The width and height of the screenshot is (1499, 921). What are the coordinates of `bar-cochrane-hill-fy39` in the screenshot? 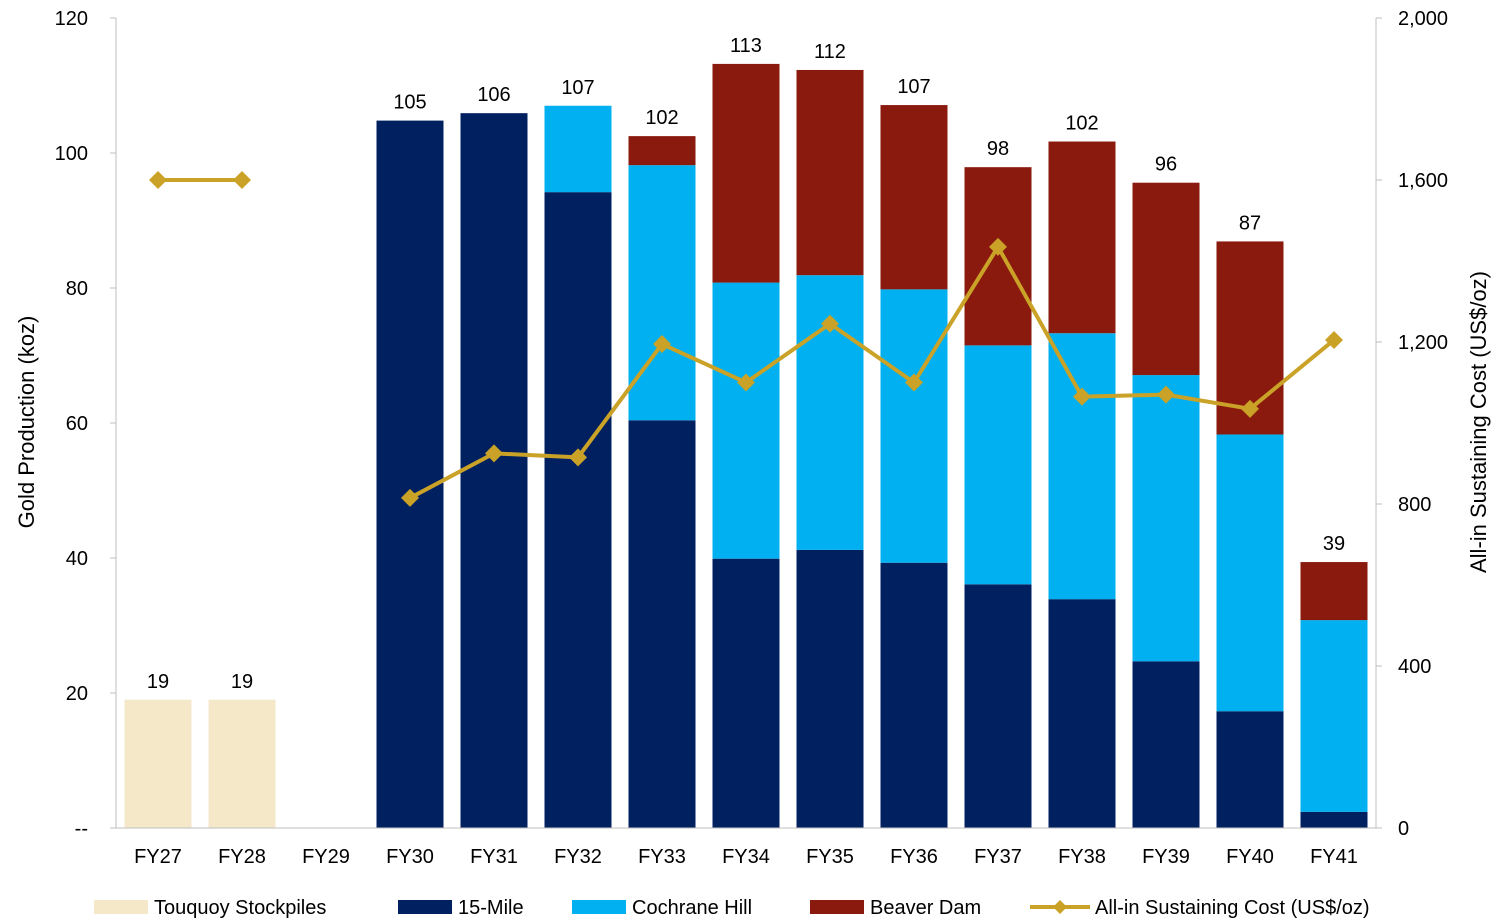 It's located at (1166, 518).